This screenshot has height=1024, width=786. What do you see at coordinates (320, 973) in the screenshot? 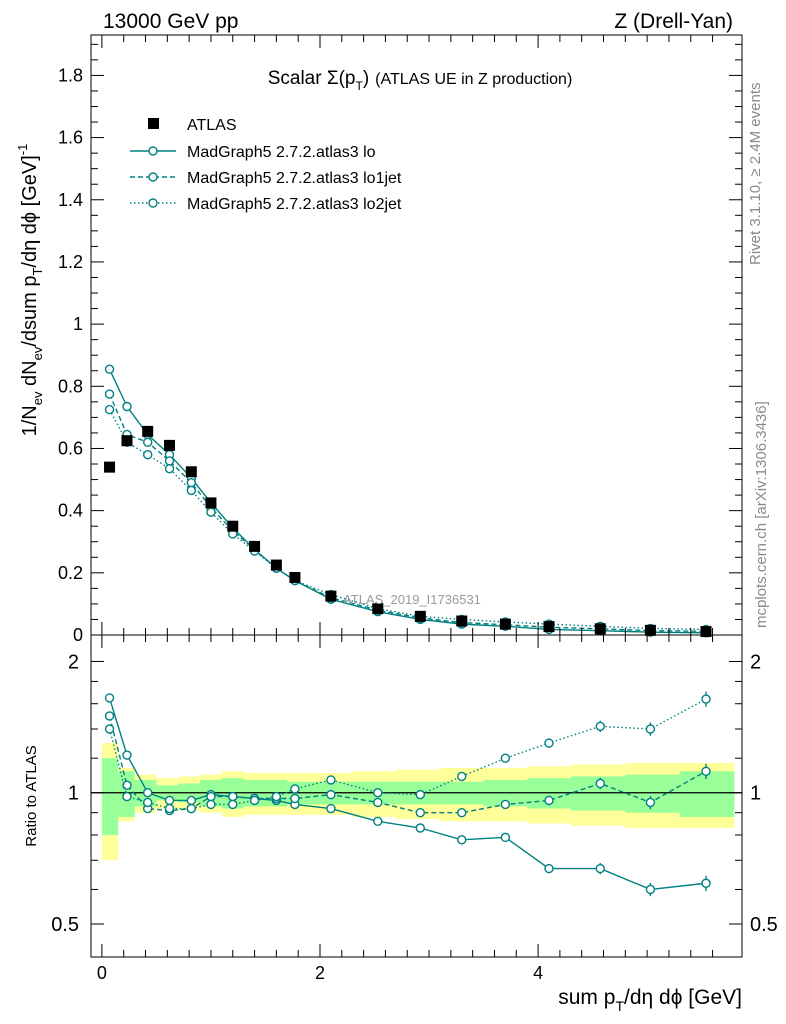
I see `x-tick-label-1: 2` at bounding box center [320, 973].